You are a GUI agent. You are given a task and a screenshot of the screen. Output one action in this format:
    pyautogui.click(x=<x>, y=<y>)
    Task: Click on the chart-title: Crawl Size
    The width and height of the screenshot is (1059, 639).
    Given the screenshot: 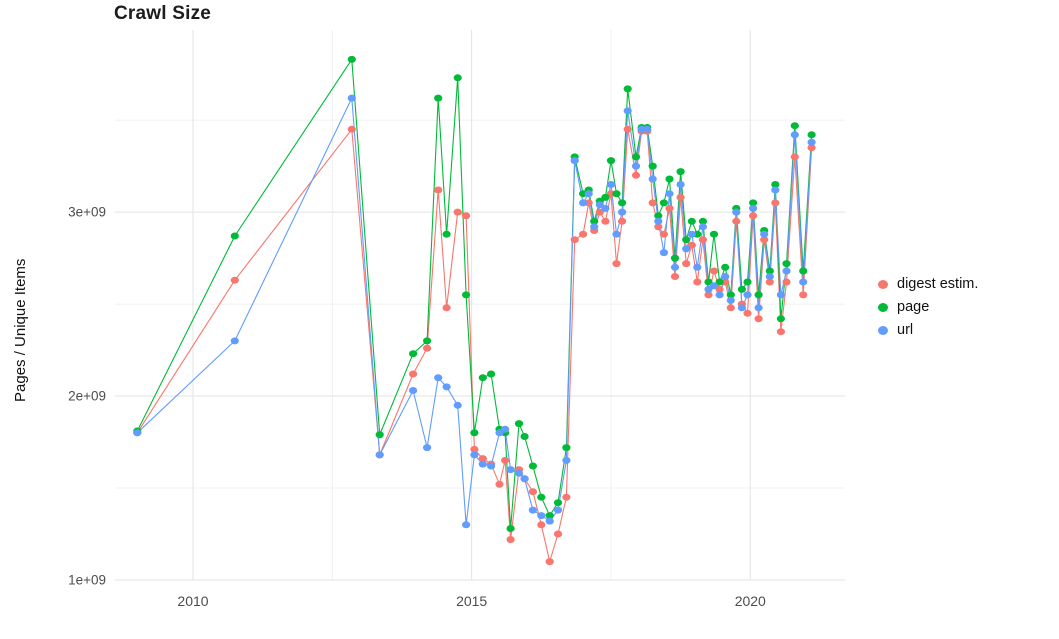 What is the action you would take?
    pyautogui.click(x=163, y=13)
    